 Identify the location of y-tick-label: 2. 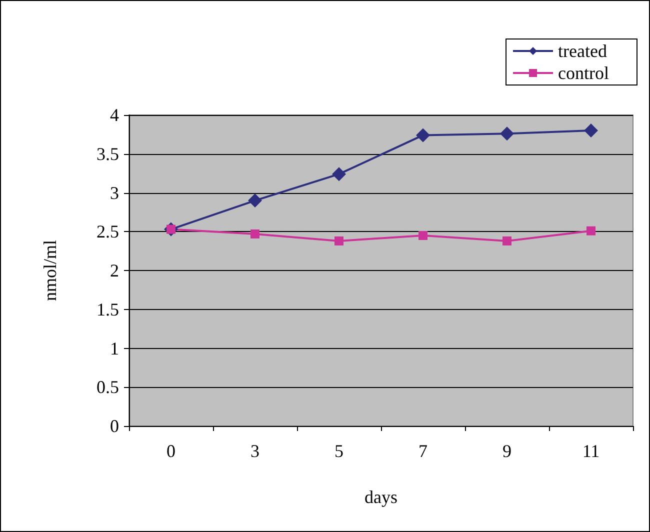
(114, 270).